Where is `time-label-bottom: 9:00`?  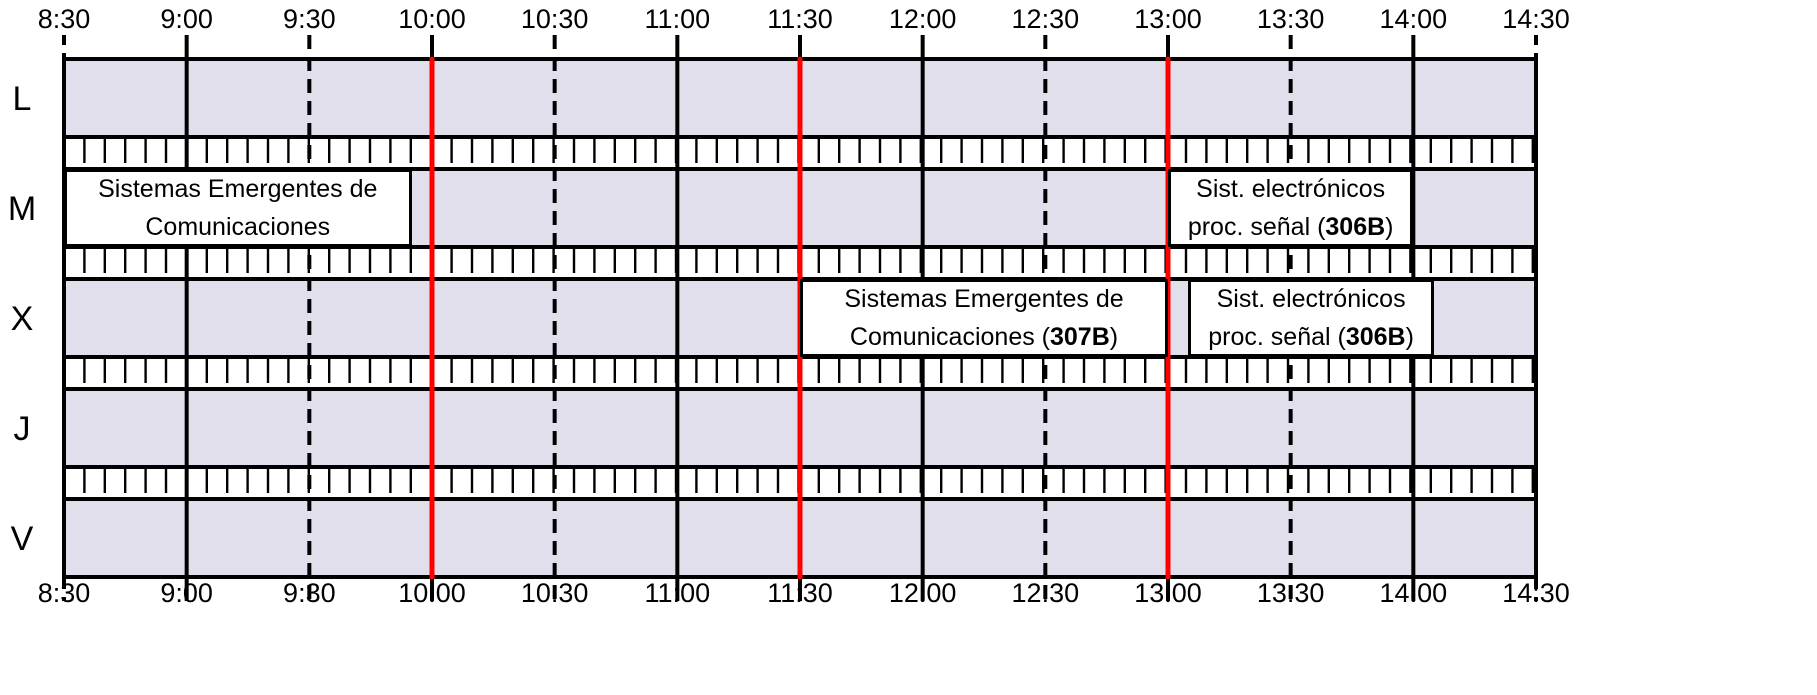 time-label-bottom: 9:00 is located at coordinates (186, 593).